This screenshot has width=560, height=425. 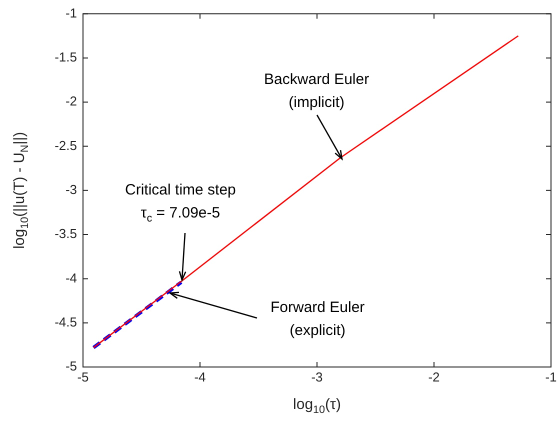 What do you see at coordinates (317, 90) in the screenshot?
I see `annotation: Backward Euler (implicit)` at bounding box center [317, 90].